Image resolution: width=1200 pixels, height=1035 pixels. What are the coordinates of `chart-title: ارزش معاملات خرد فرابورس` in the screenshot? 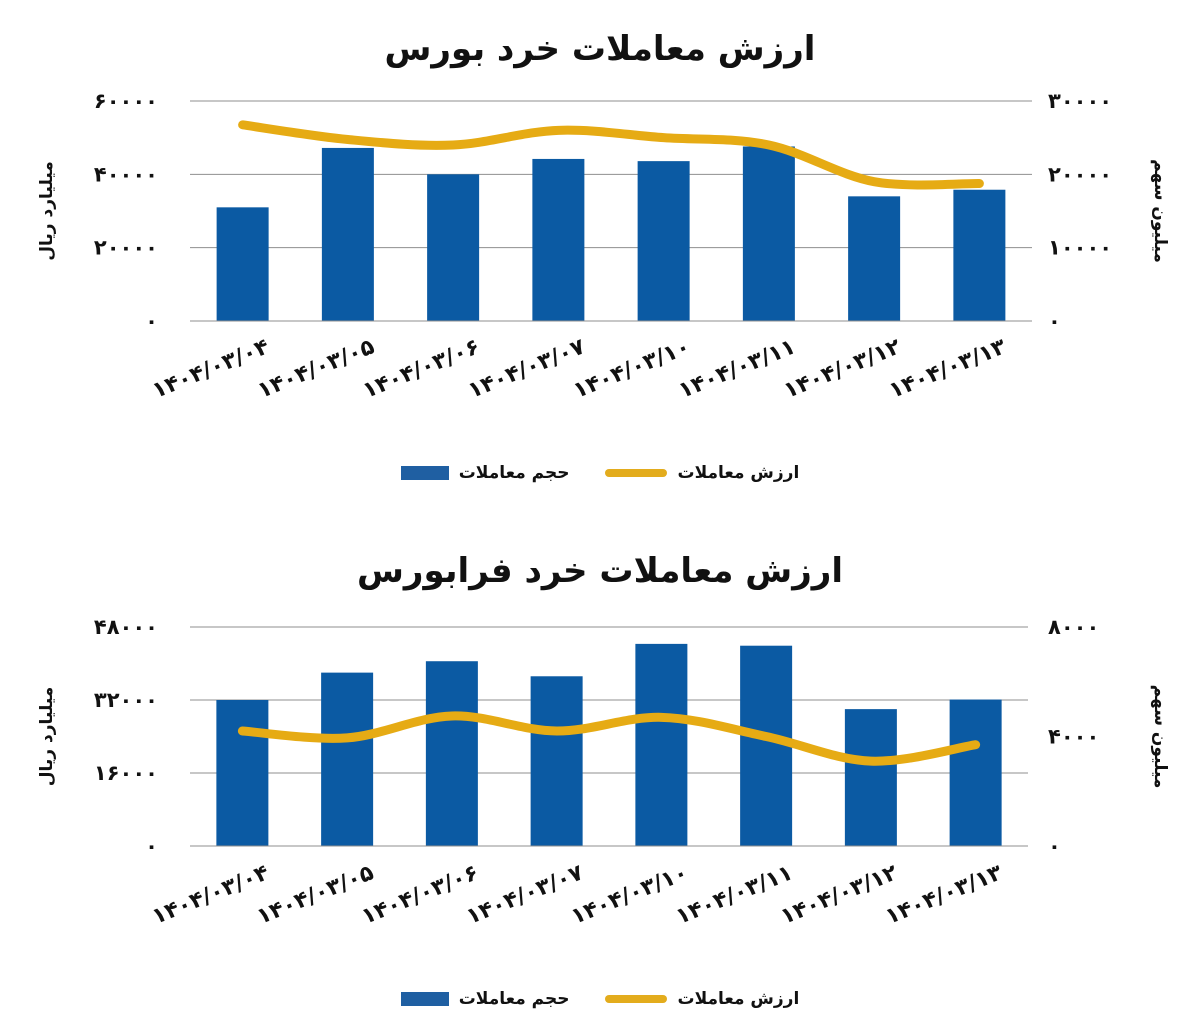 It's located at (600, 571).